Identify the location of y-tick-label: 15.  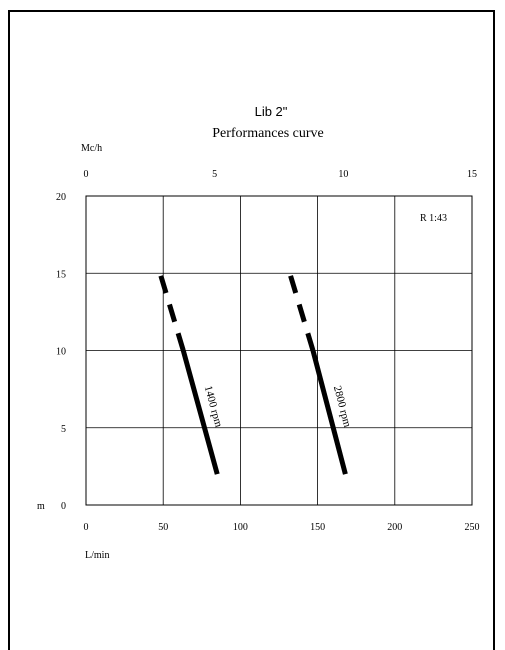
(61, 274).